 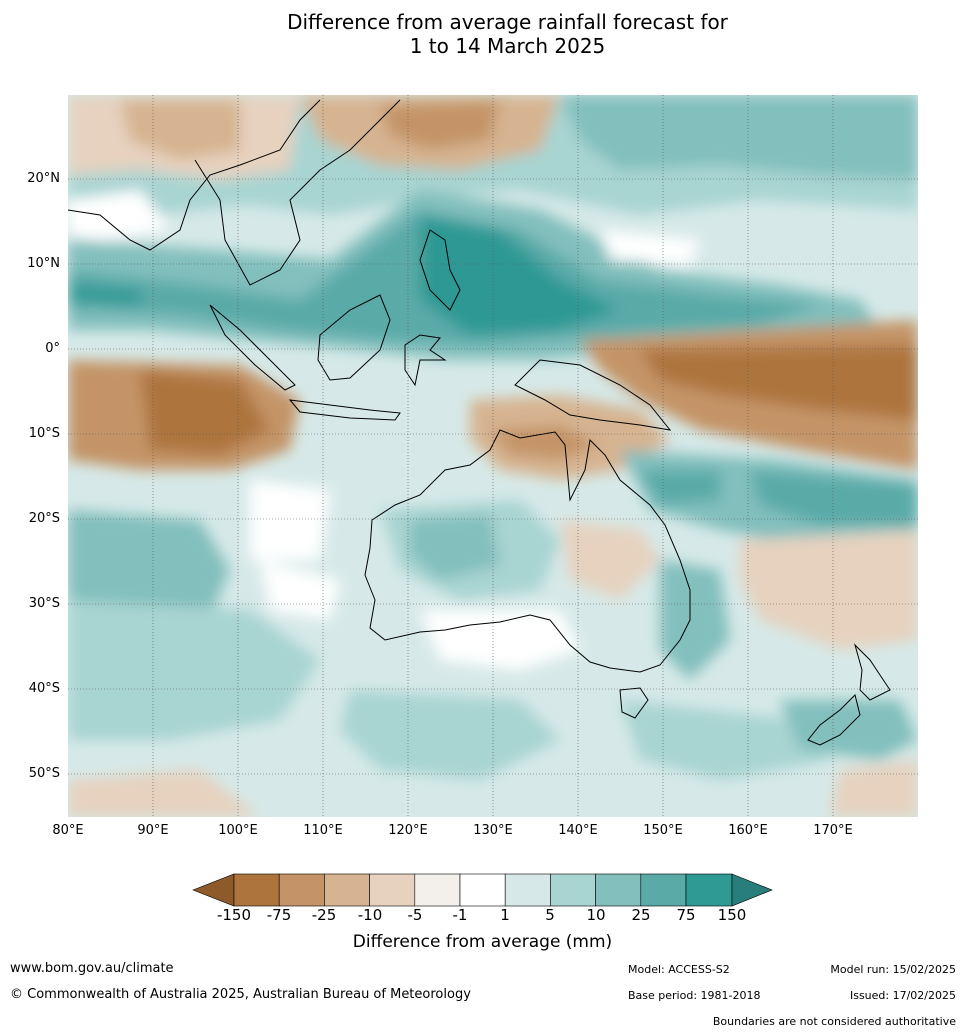 I want to click on lon-label: 80°E, so click(x=68, y=830).